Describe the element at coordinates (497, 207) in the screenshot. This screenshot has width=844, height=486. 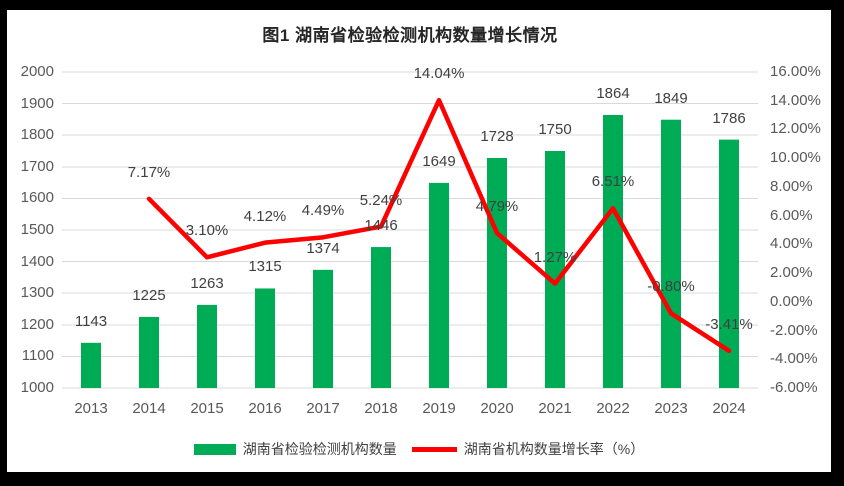
I see `line-value-label: 4.79%` at that location.